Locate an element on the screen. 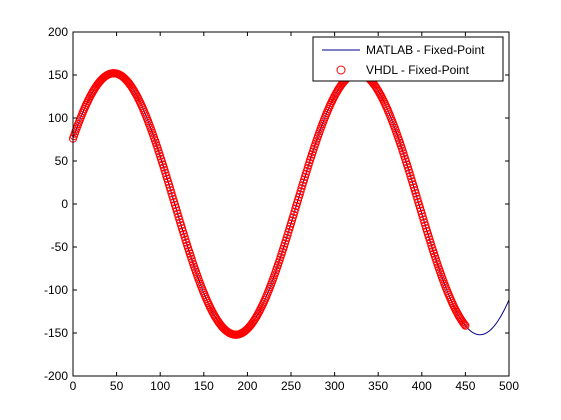 This screenshot has width=561, height=420. legend-box is located at coordinates (408, 59).